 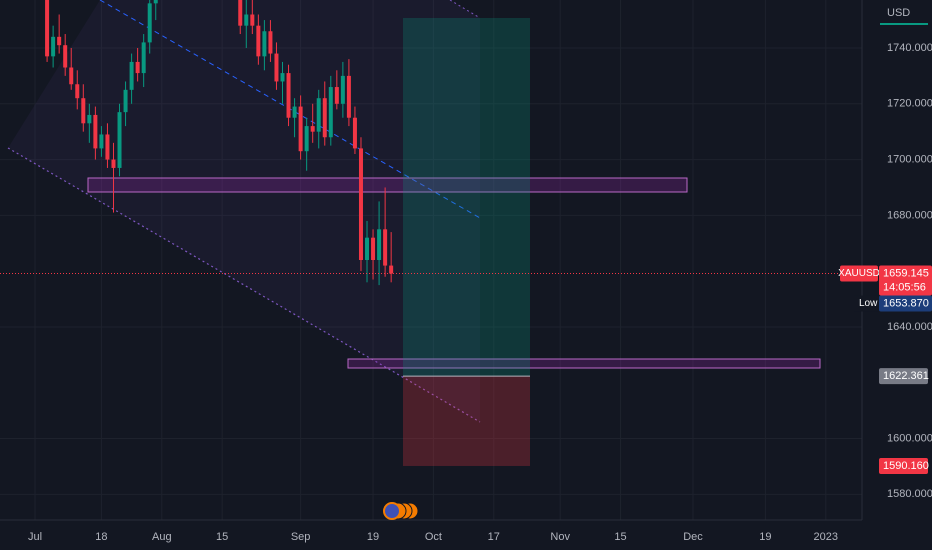 What do you see at coordinates (35, 537) in the screenshot?
I see `x-tick-label: Jul` at bounding box center [35, 537].